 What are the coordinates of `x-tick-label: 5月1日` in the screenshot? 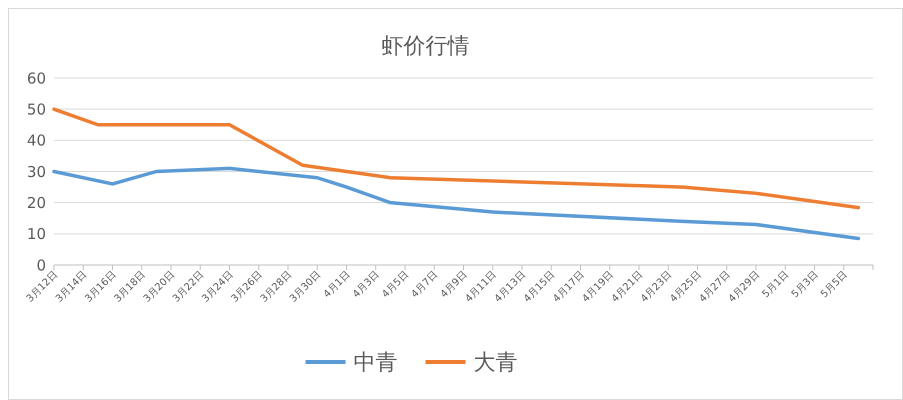 It's located at (776, 284).